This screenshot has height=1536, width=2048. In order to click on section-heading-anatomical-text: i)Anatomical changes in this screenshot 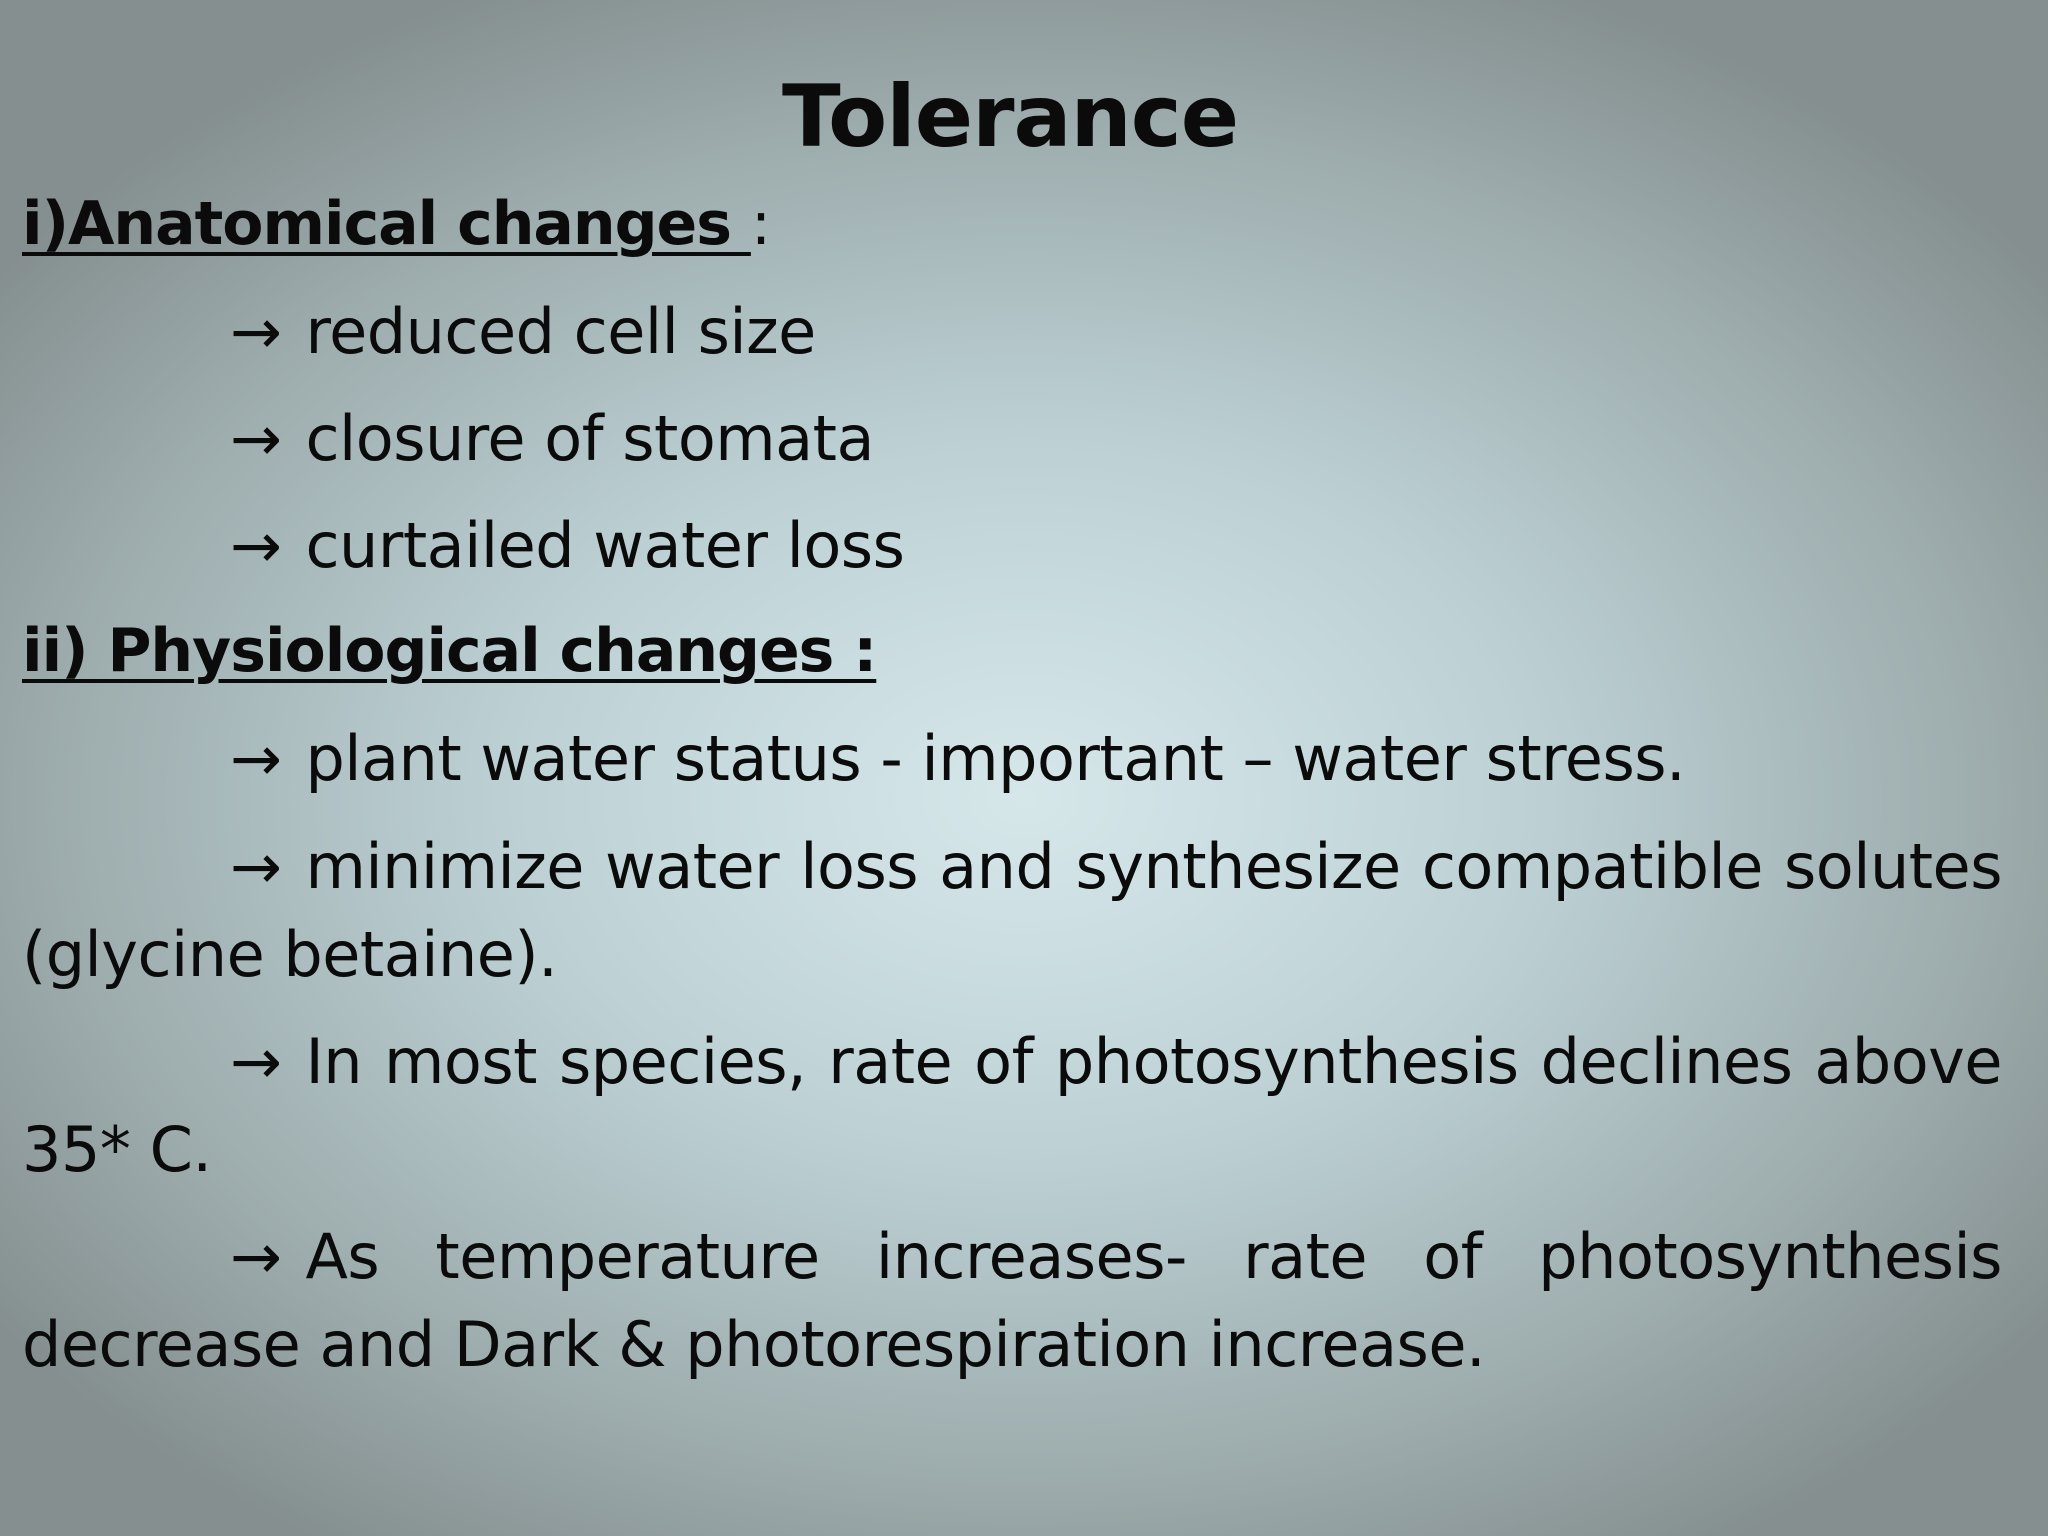, I will do `click(386, 224)`.